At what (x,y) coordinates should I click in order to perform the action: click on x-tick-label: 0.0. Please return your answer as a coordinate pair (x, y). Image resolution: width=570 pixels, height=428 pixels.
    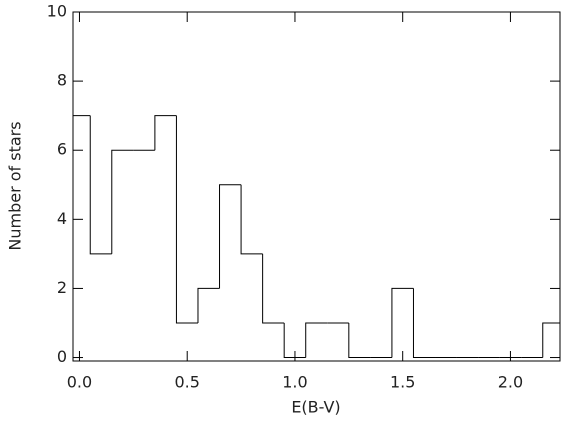
    Looking at the image, I should click on (79, 382).